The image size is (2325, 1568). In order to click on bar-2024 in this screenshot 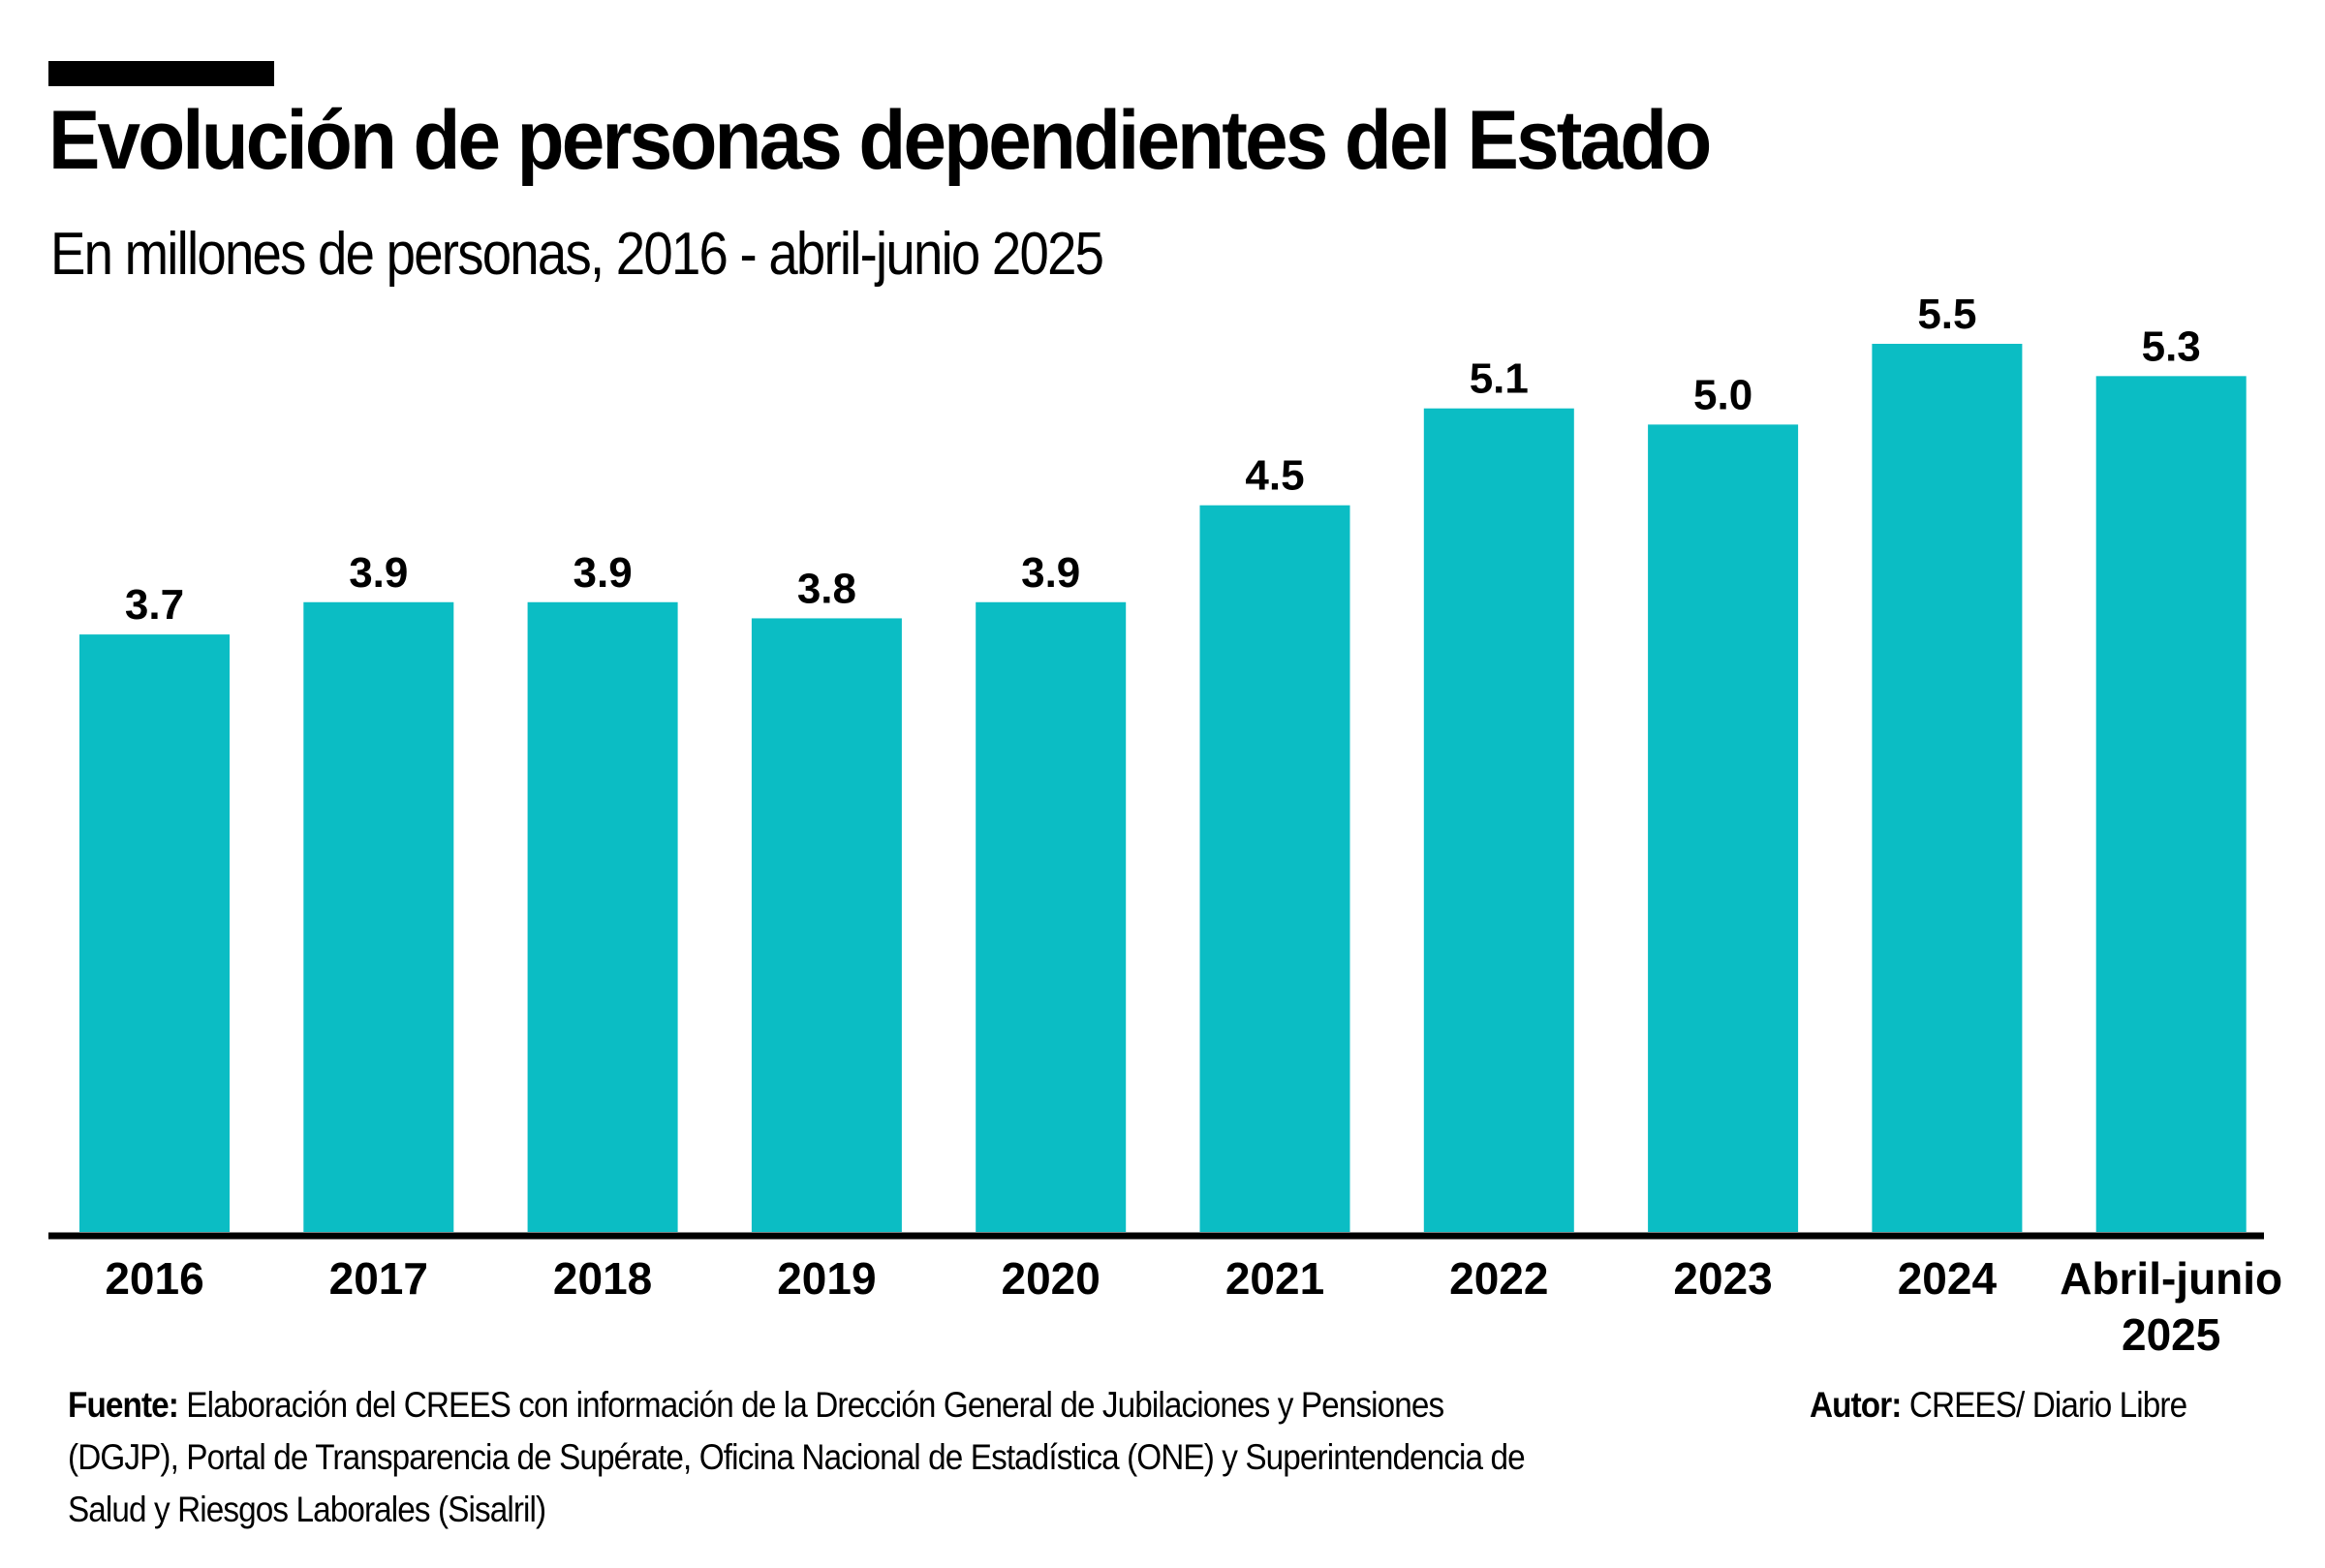, I will do `click(1947, 788)`.